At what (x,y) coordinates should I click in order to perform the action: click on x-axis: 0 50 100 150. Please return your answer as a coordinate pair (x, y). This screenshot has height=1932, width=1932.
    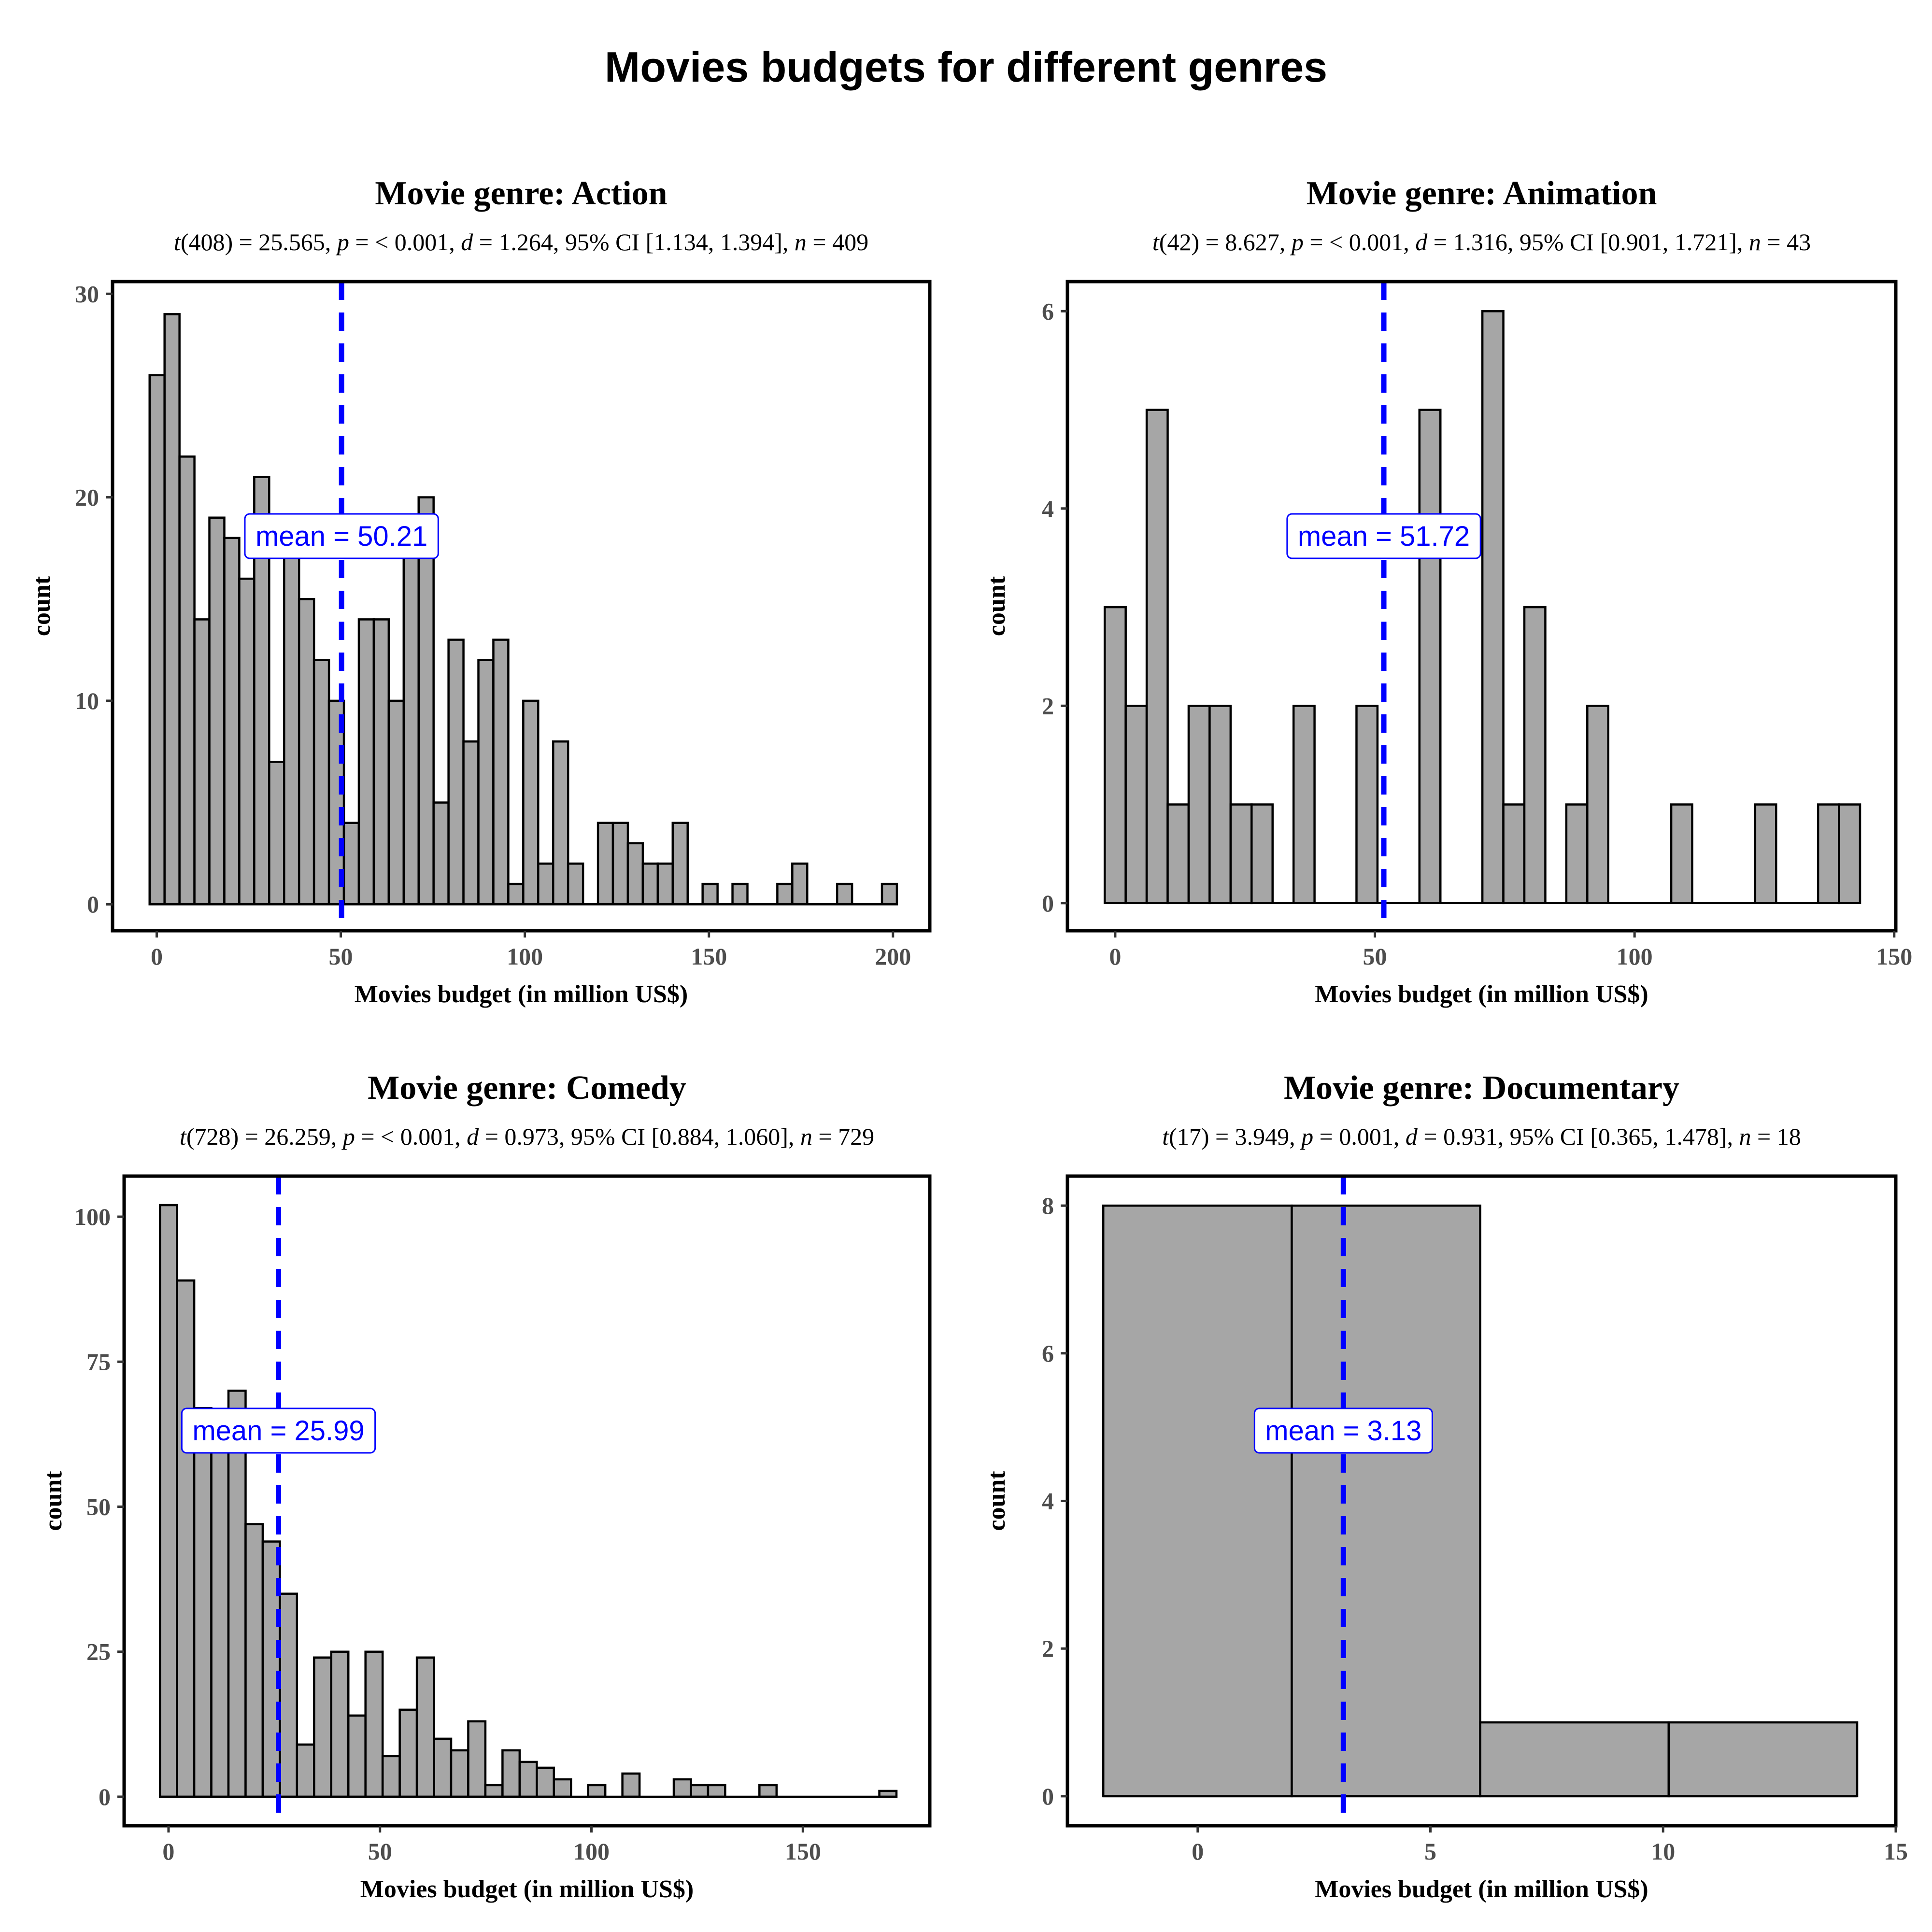
    Looking at the image, I should click on (491, 1845).